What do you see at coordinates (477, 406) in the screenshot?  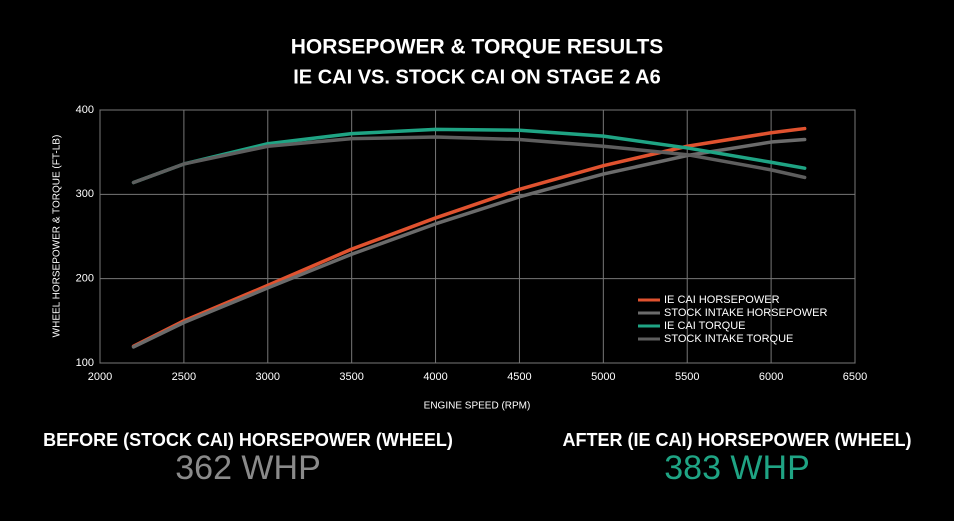 I see `x-axis-label: ENGINE SPEED (RPM)` at bounding box center [477, 406].